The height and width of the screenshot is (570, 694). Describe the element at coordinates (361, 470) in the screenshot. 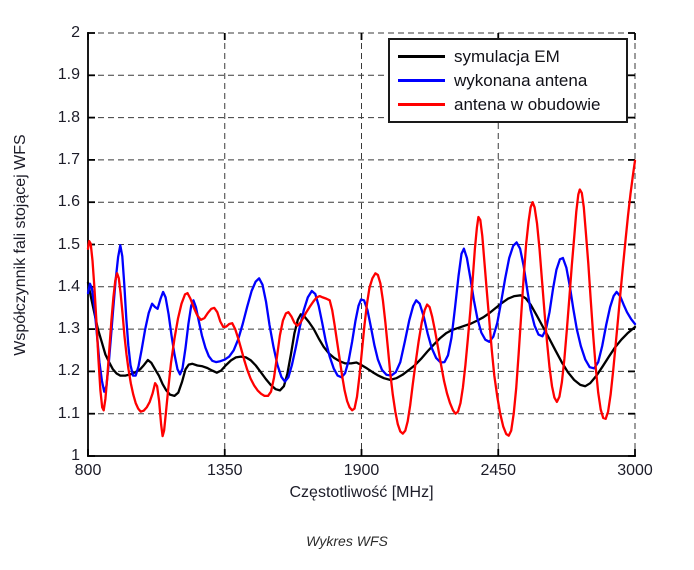

I see `x-tick-label: 1900` at that location.